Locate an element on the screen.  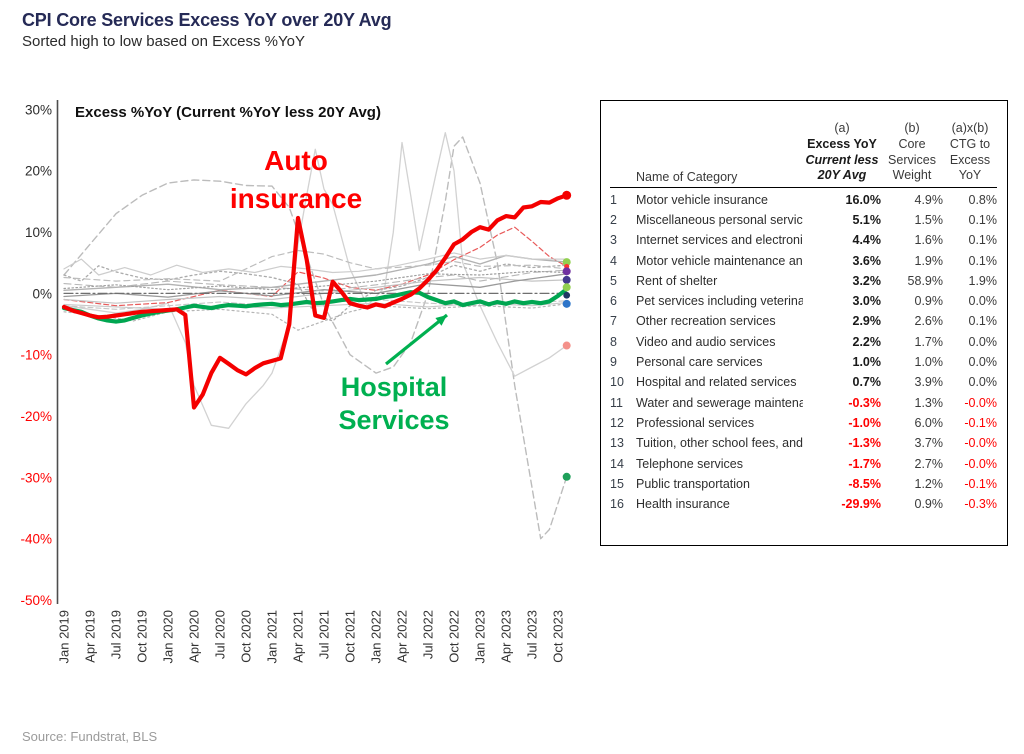
row-category-name: Tuition, other school fees, and child is located at coordinates (719, 443).